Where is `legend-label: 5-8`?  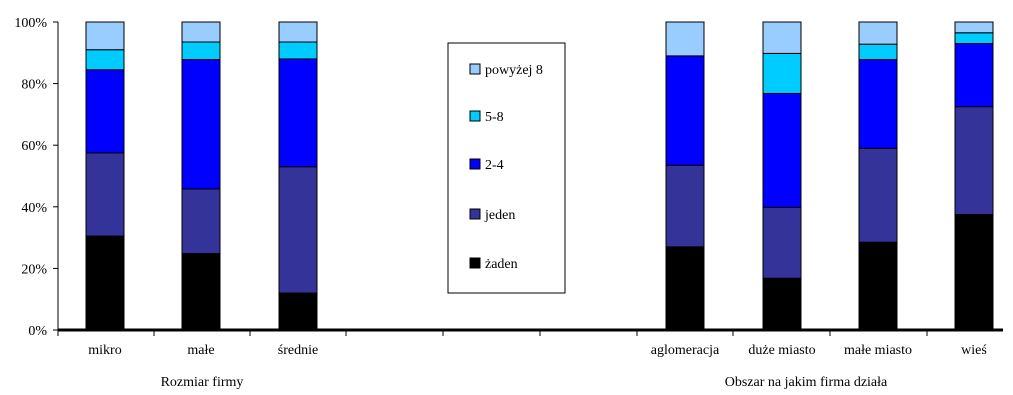
legend-label: 5-8 is located at coordinates (494, 117).